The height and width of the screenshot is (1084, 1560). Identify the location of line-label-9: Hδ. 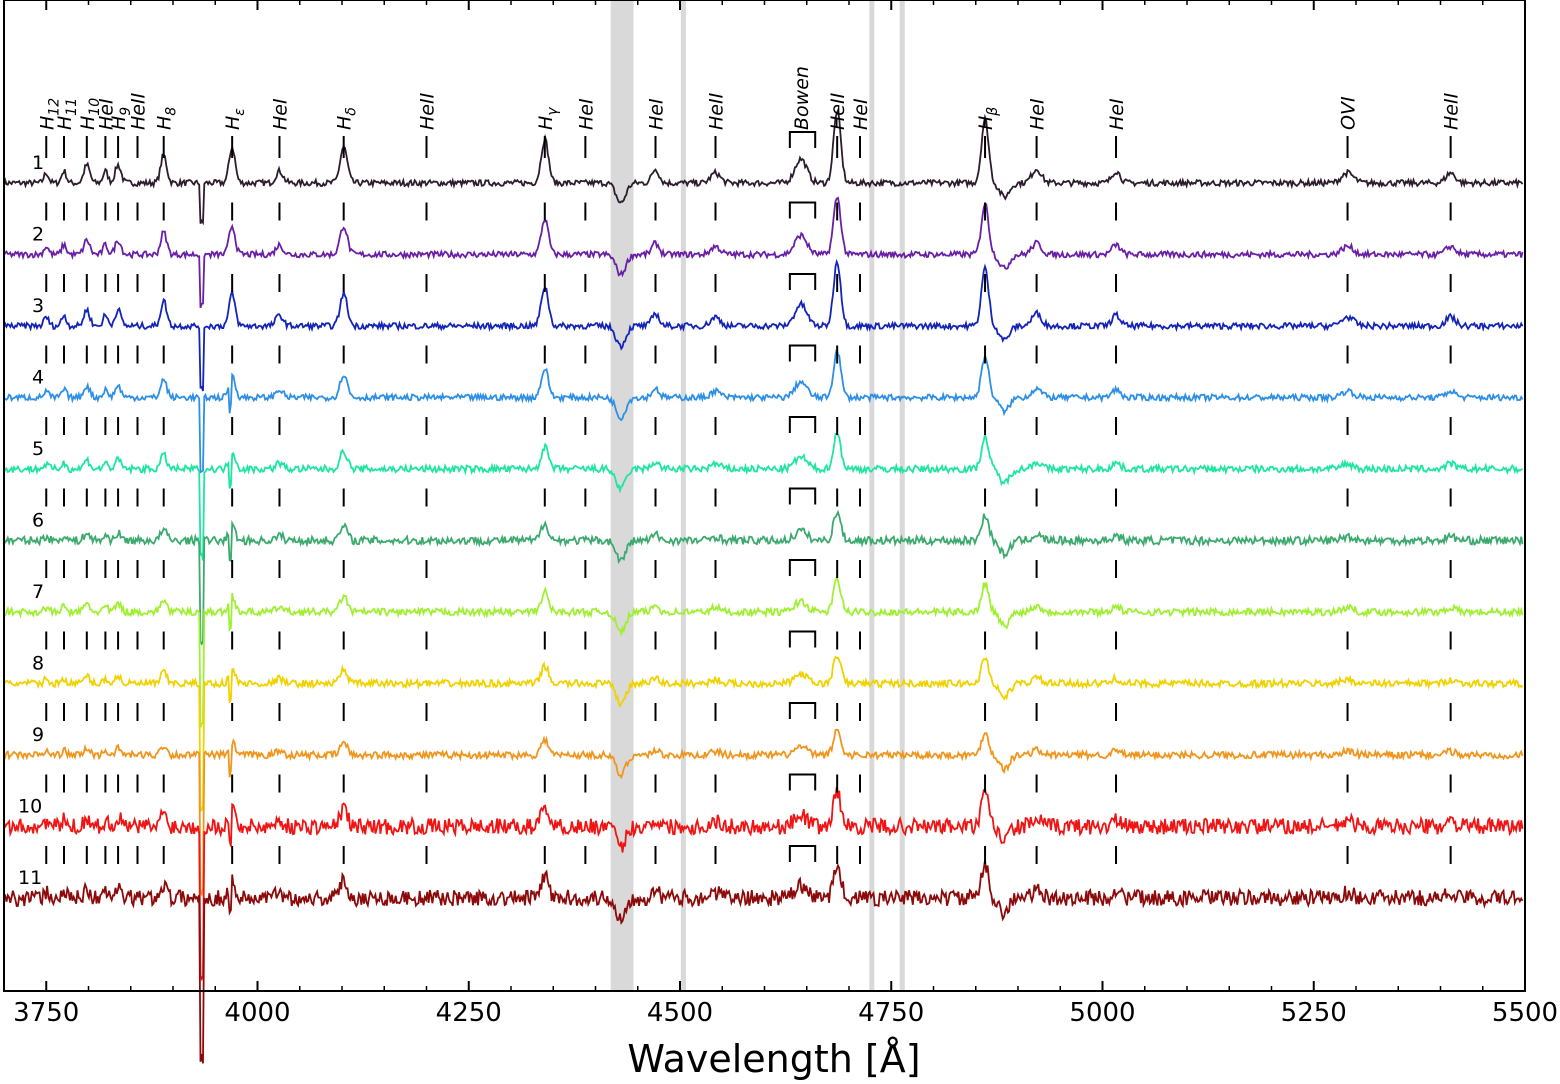
(347, 118).